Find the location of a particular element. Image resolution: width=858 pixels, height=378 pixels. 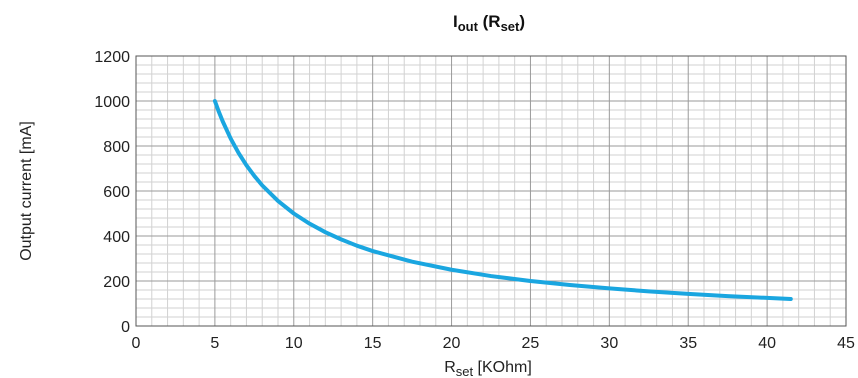

x-tick-label: 30 is located at coordinates (609, 343).